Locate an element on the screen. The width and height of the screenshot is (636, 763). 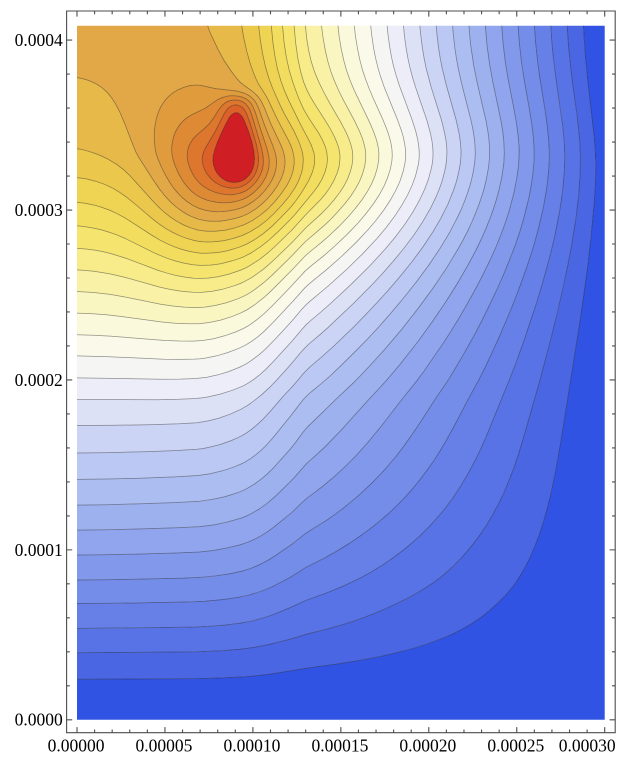
svg-text: 0.00005 is located at coordinates (163, 745).